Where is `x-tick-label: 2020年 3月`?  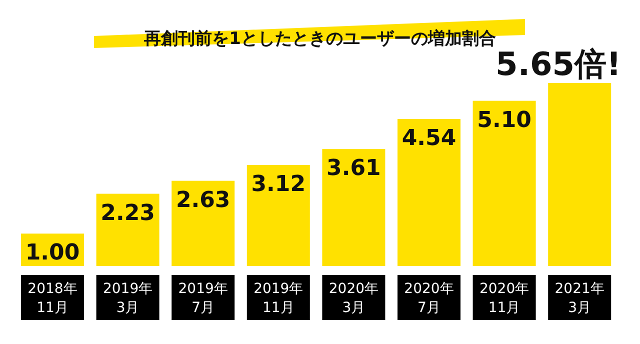 x-tick-label: 2020年 3月 is located at coordinates (353, 298).